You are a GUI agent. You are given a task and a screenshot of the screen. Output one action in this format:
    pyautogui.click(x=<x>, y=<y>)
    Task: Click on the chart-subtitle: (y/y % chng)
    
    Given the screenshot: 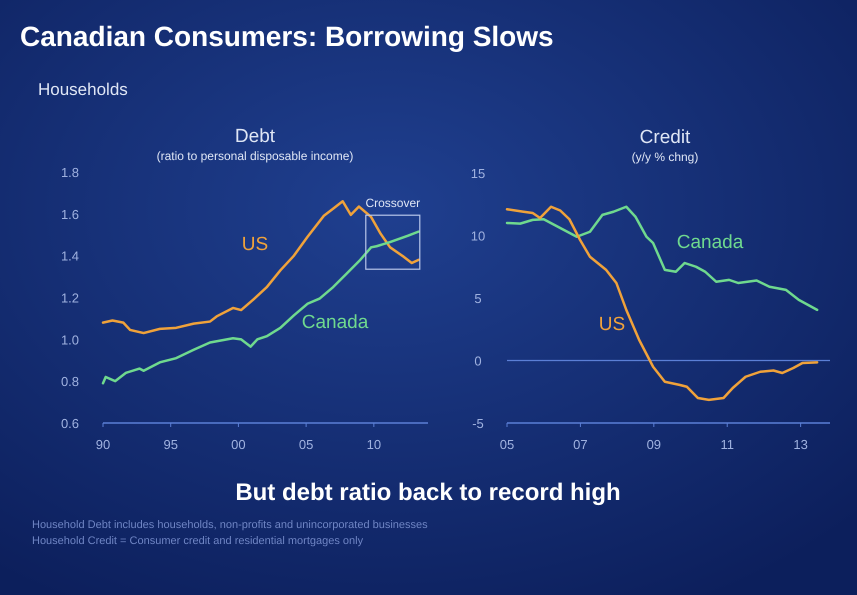 What is the action you would take?
    pyautogui.click(x=665, y=157)
    